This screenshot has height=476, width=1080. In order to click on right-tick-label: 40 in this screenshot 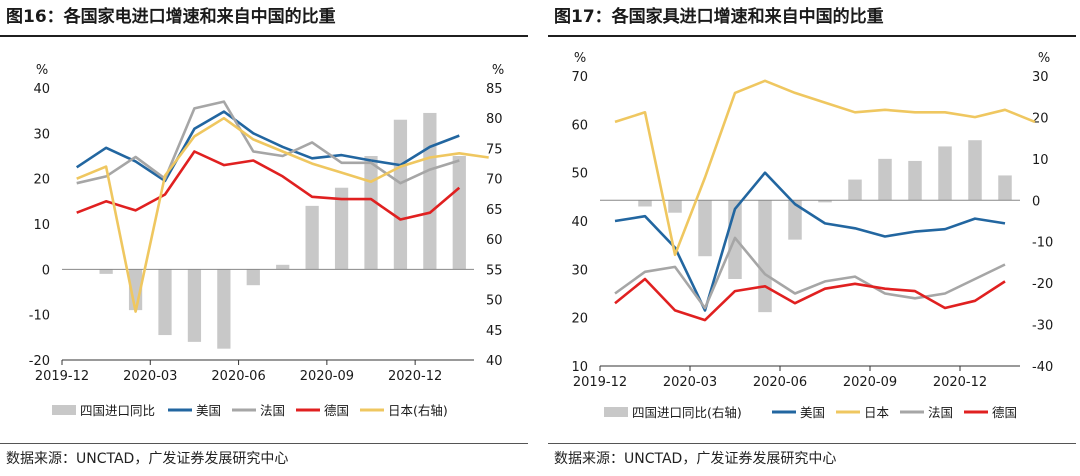, I will do `click(494, 361)`.